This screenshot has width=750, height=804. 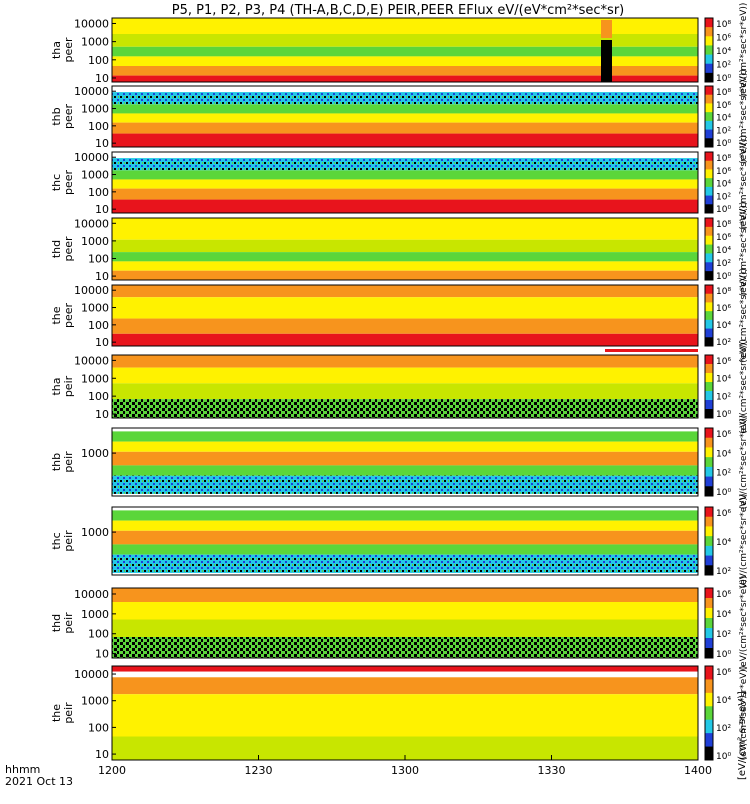 What do you see at coordinates (56, 249) in the screenshot?
I see `panel-label-line1: thd` at bounding box center [56, 249].